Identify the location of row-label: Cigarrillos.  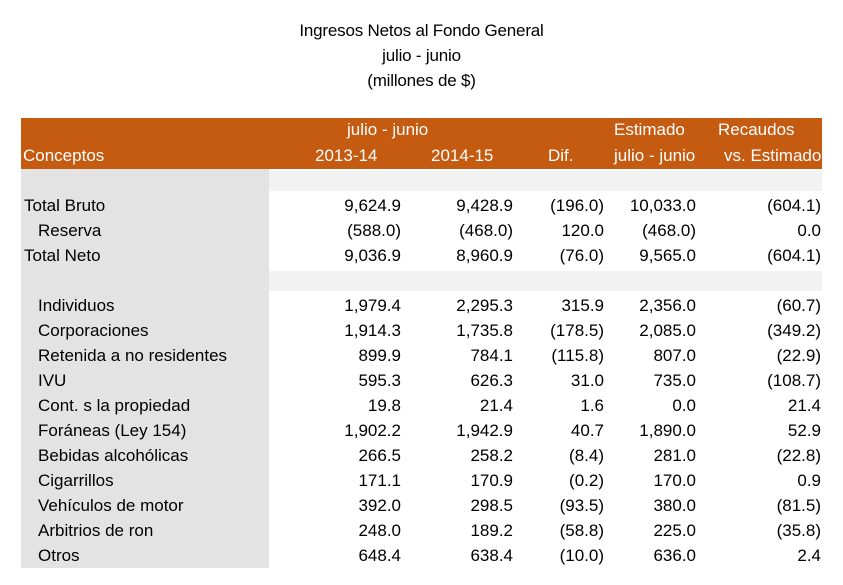
(76, 480).